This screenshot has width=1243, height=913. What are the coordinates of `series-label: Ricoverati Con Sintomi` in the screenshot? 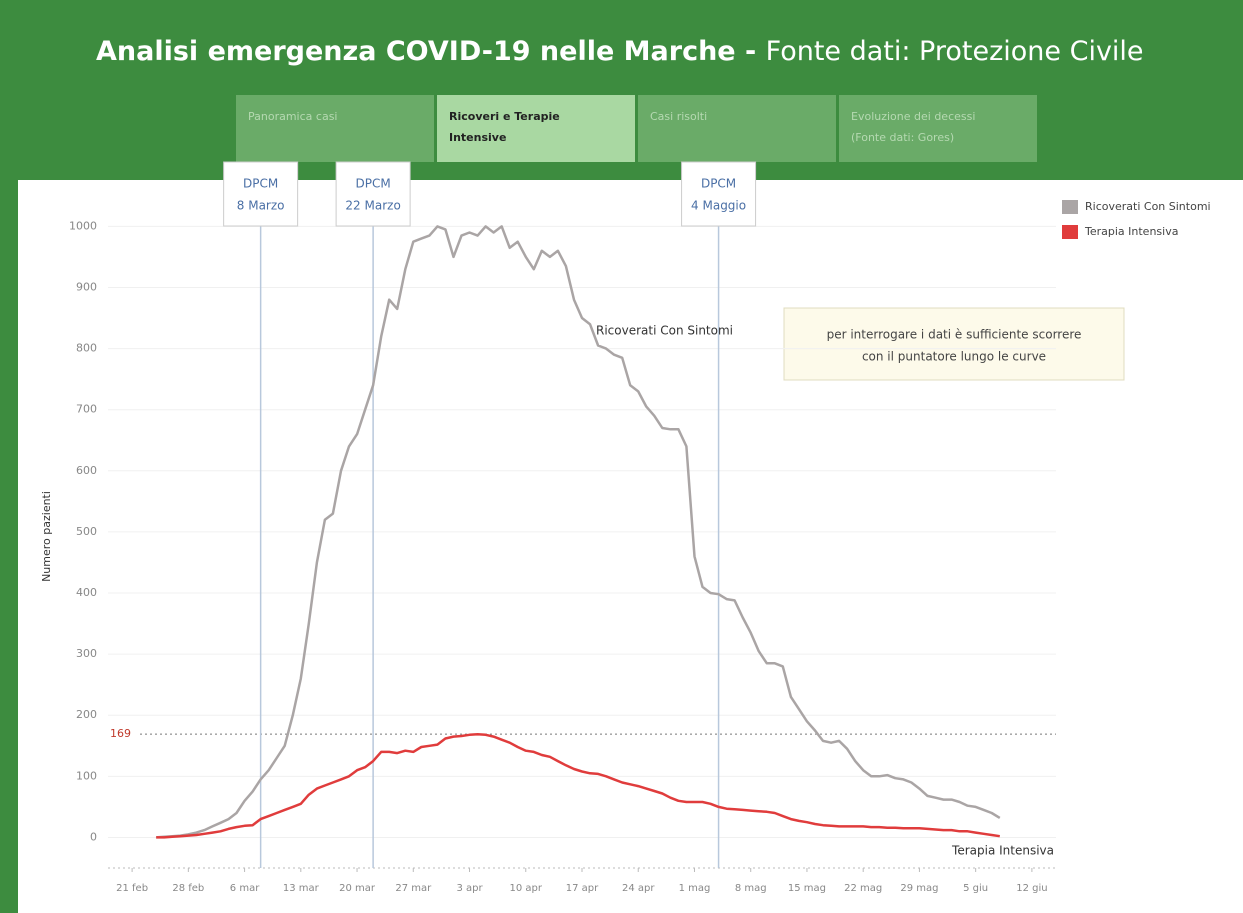 It's located at (664, 331).